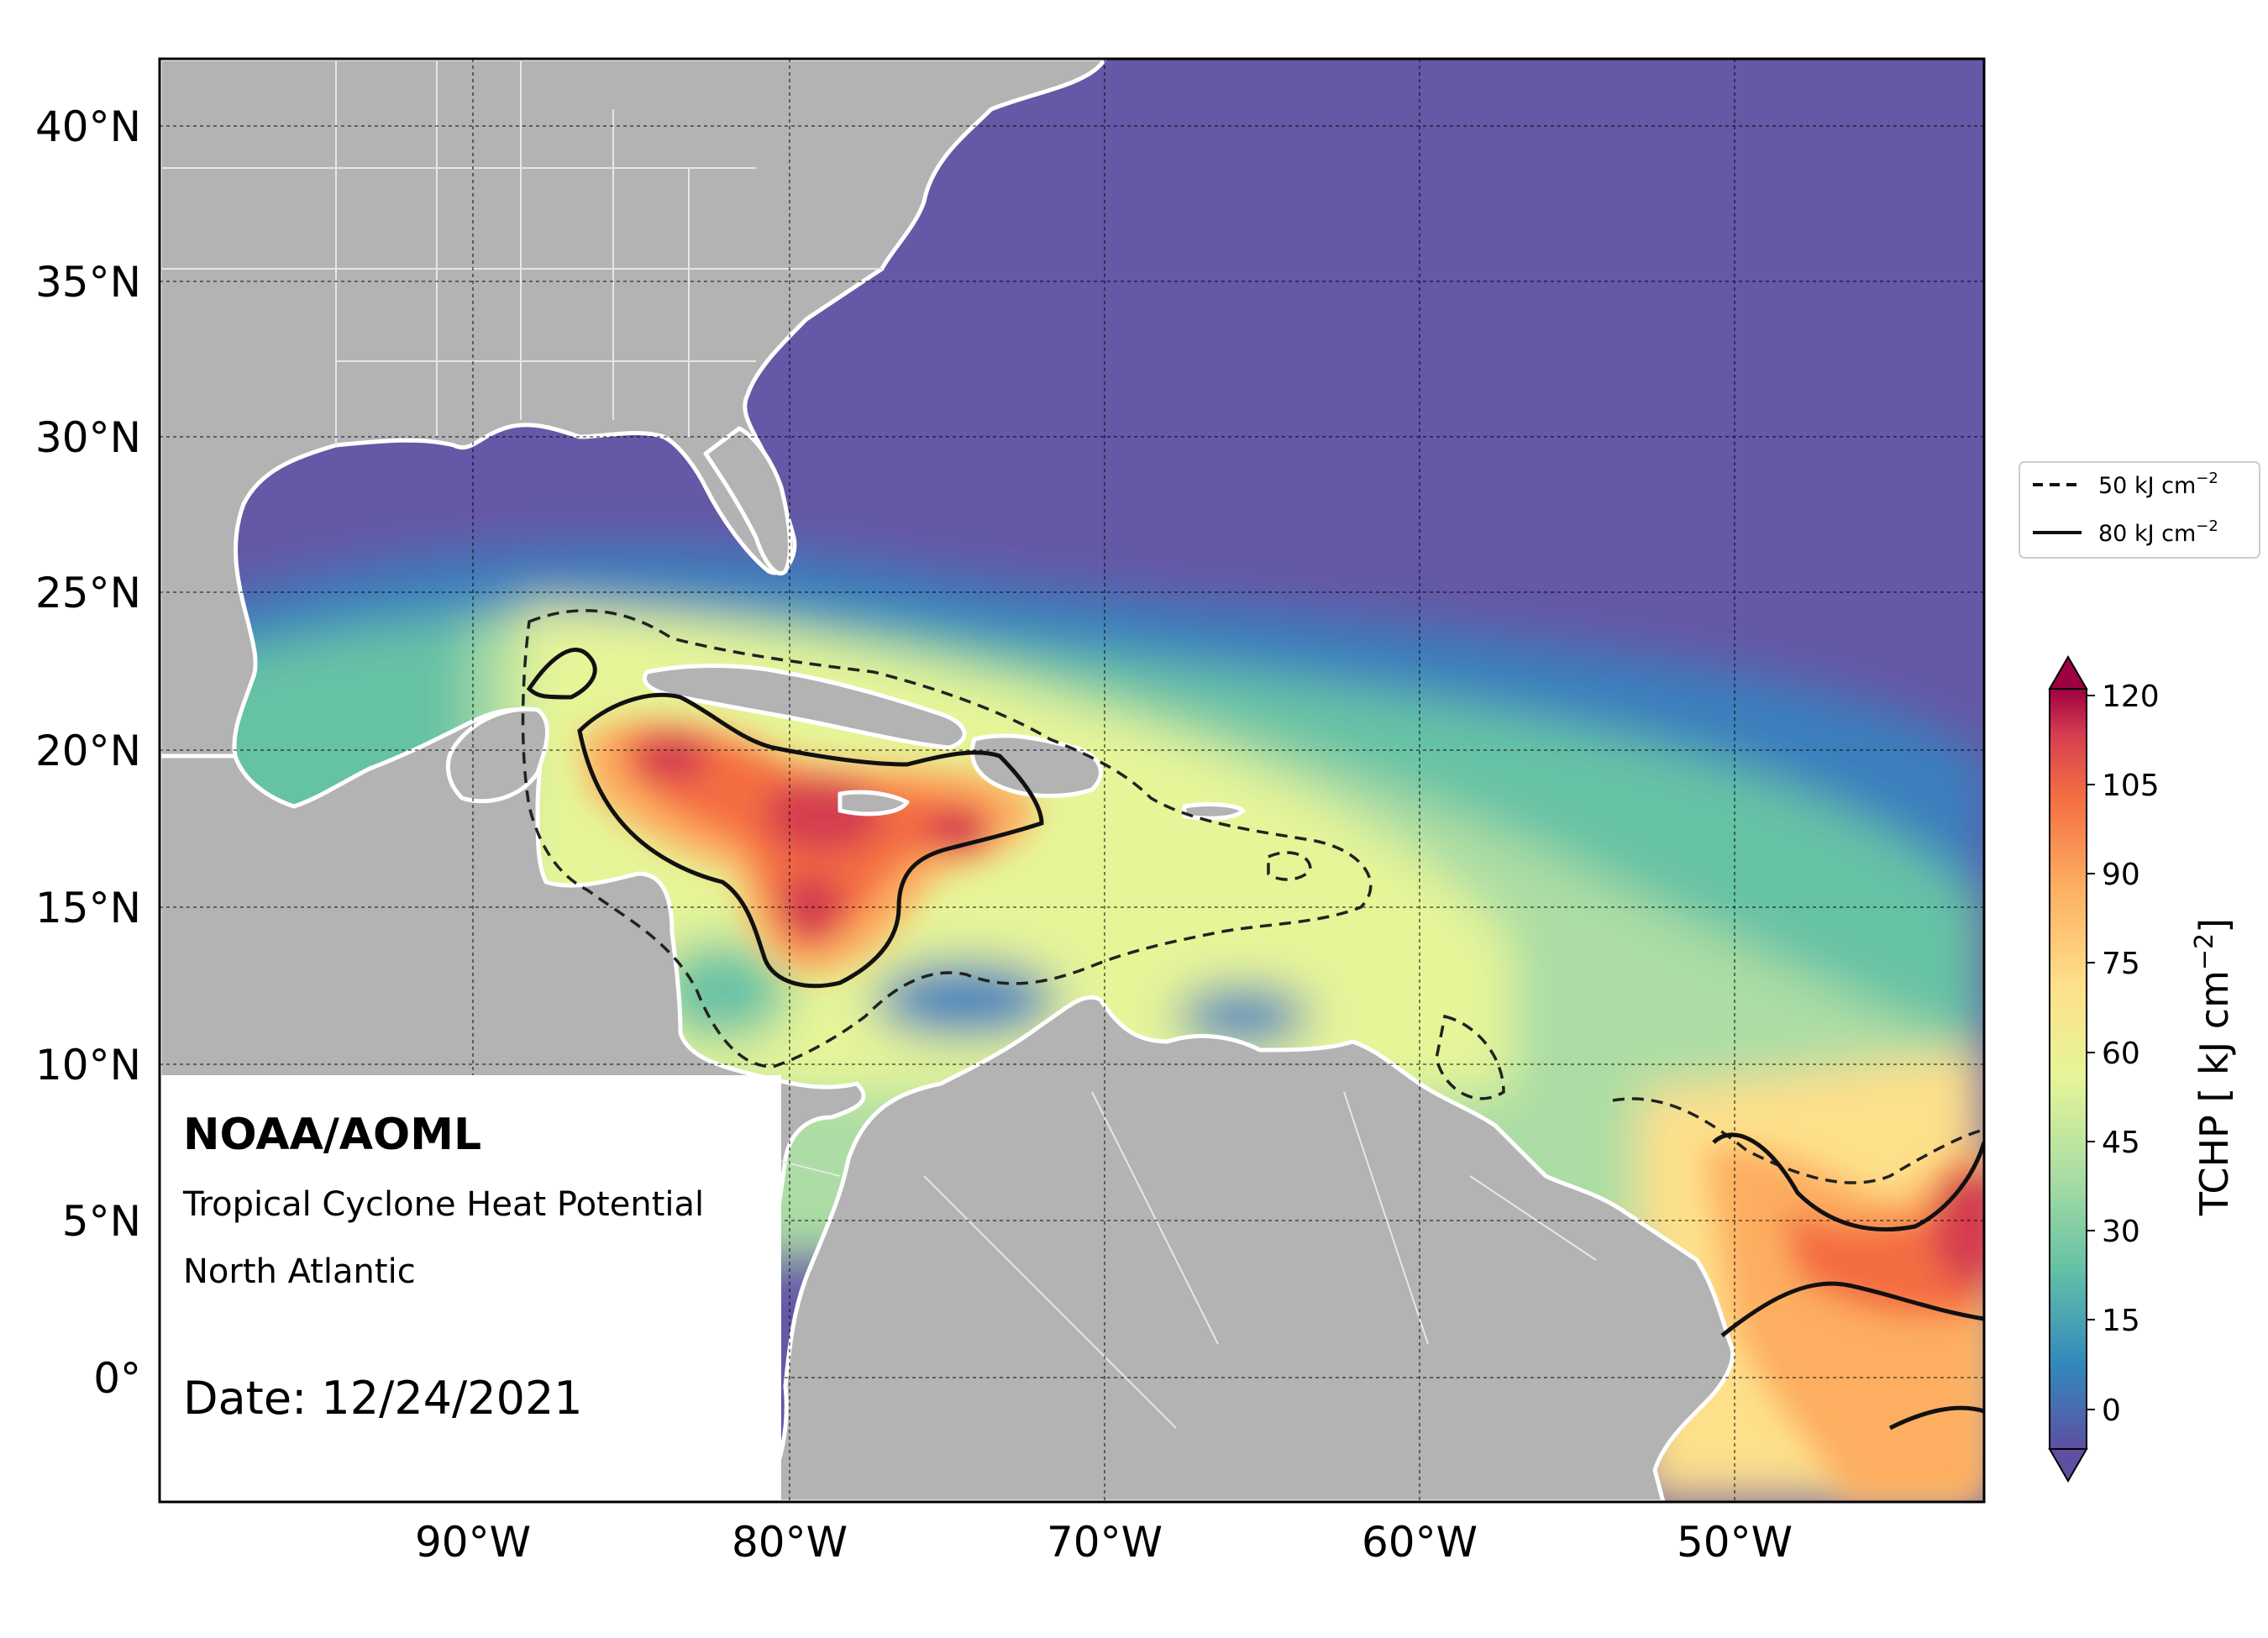 The width and height of the screenshot is (2268, 1638). I want to click on colorbar-extend-bottom, so click(2068, 1465).